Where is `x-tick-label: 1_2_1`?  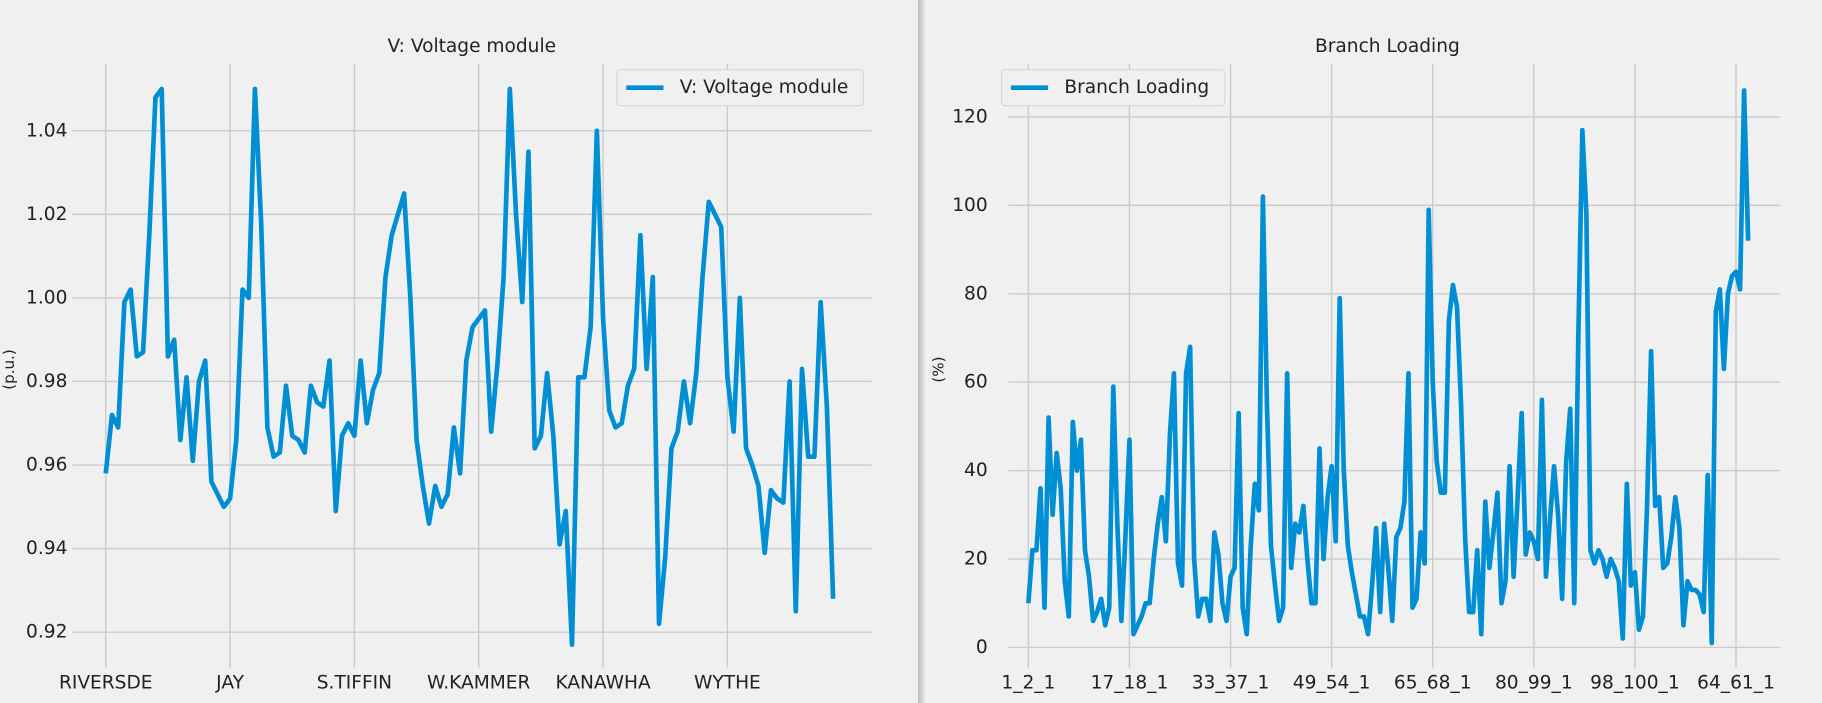
x-tick-label: 1_2_1 is located at coordinates (1028, 683).